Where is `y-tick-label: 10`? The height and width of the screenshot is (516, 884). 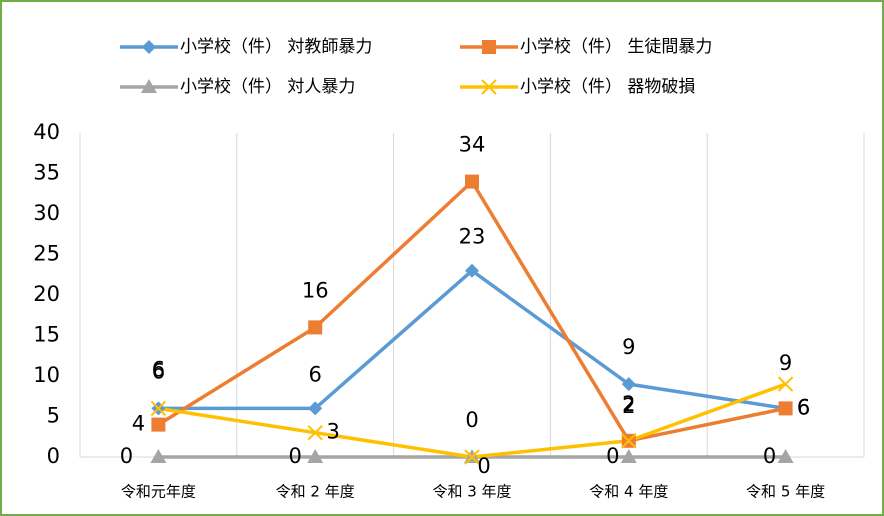
y-tick-label: 10 is located at coordinates (46, 375).